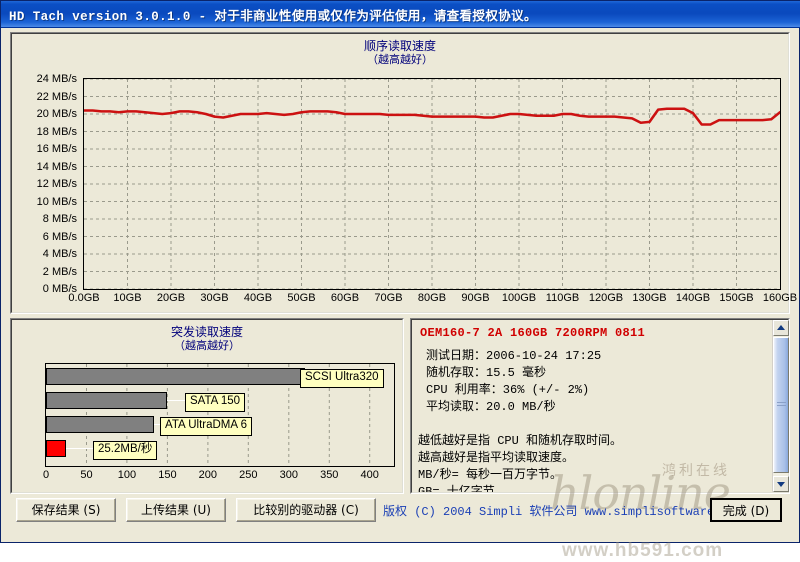  I want to click on burst-bar-label: SATA 150, so click(215, 402).